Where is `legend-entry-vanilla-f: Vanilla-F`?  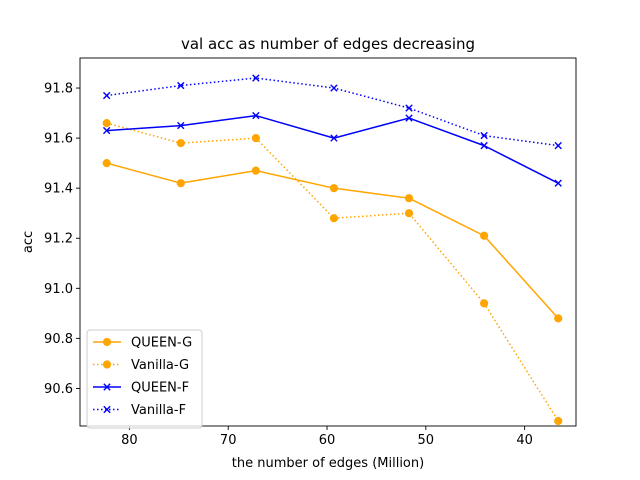
legend-entry-vanilla-f: Vanilla-F is located at coordinates (139, 410).